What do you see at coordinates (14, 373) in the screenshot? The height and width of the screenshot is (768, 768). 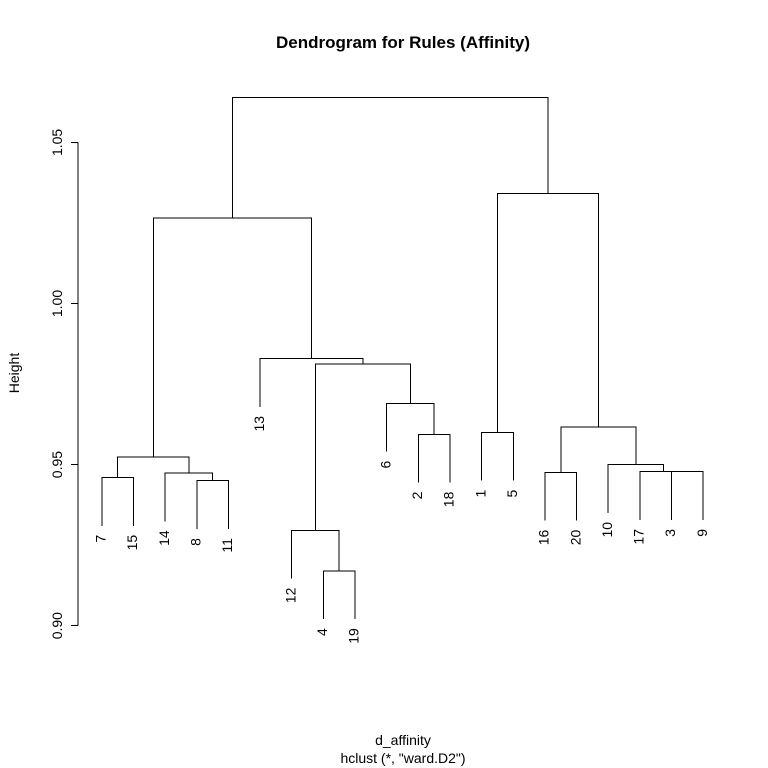 I see `y-axis-label: Height` at bounding box center [14, 373].